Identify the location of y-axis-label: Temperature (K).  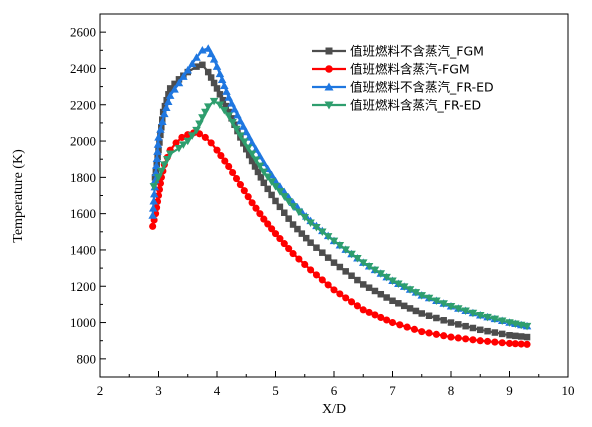
(18, 196).